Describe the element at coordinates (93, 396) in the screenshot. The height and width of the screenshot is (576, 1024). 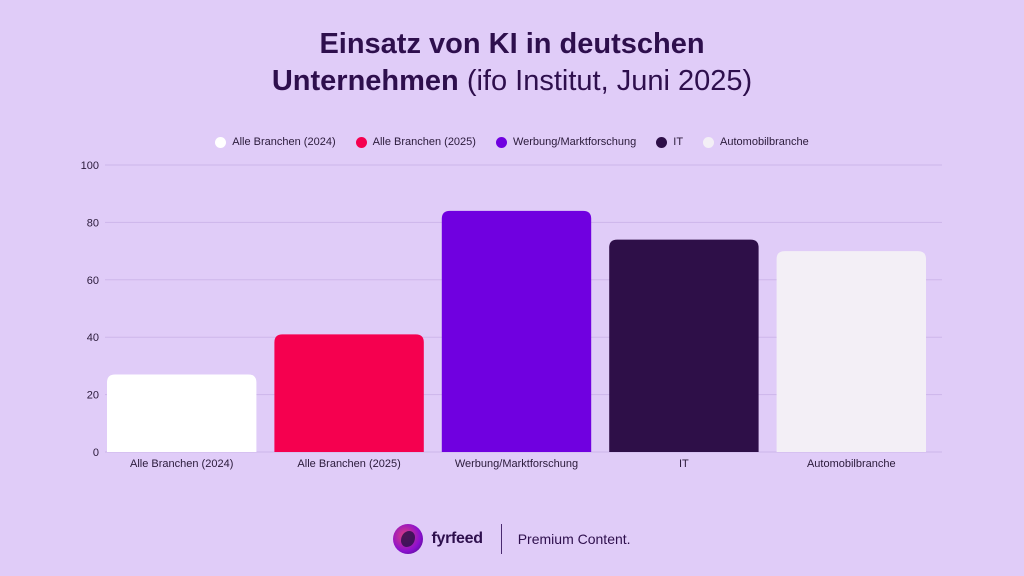
I see `y-tick-label: 20` at that location.